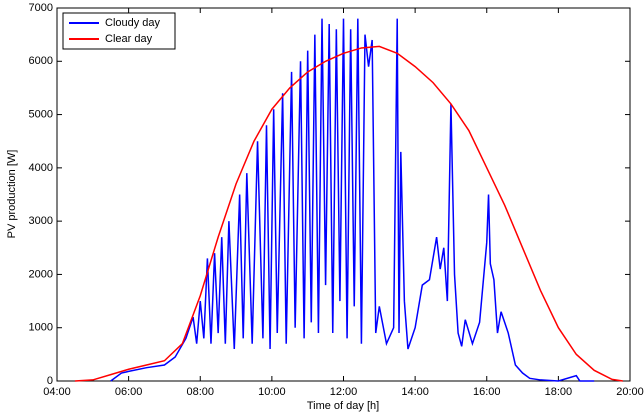  What do you see at coordinates (133, 23) in the screenshot?
I see `legend-label: Cloudy day` at bounding box center [133, 23].